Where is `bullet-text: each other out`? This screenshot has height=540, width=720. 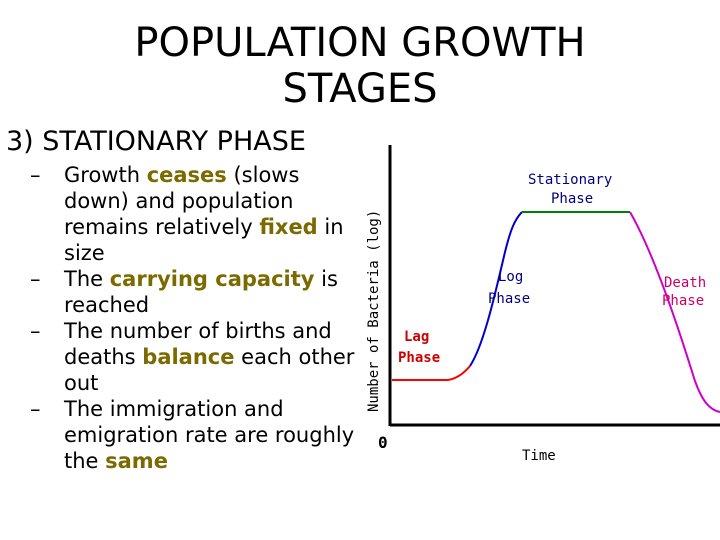 bullet-text: each other out is located at coordinates (209, 370).